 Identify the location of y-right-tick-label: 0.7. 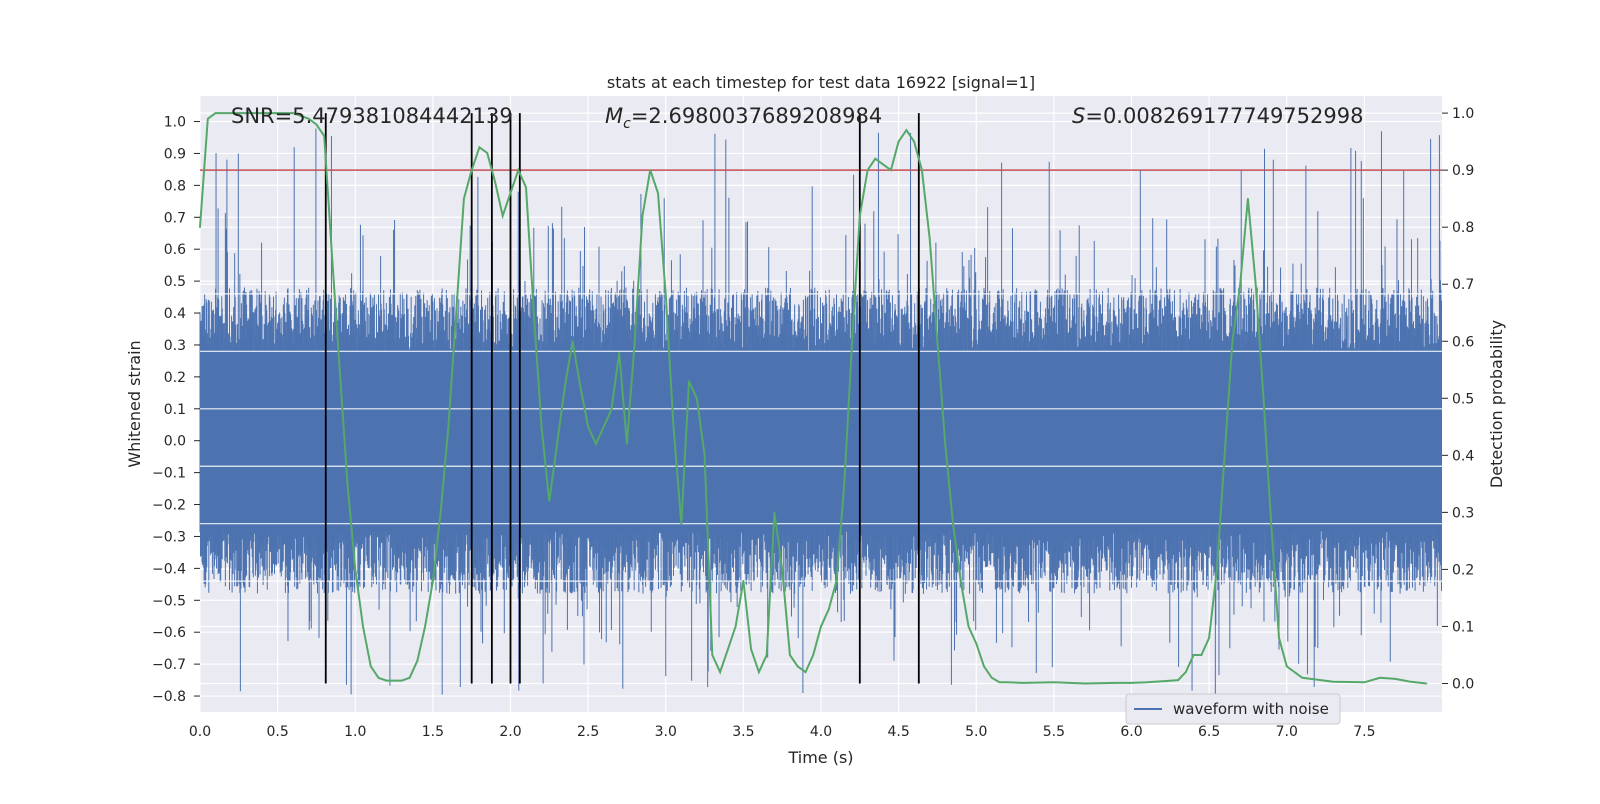
(1463, 285).